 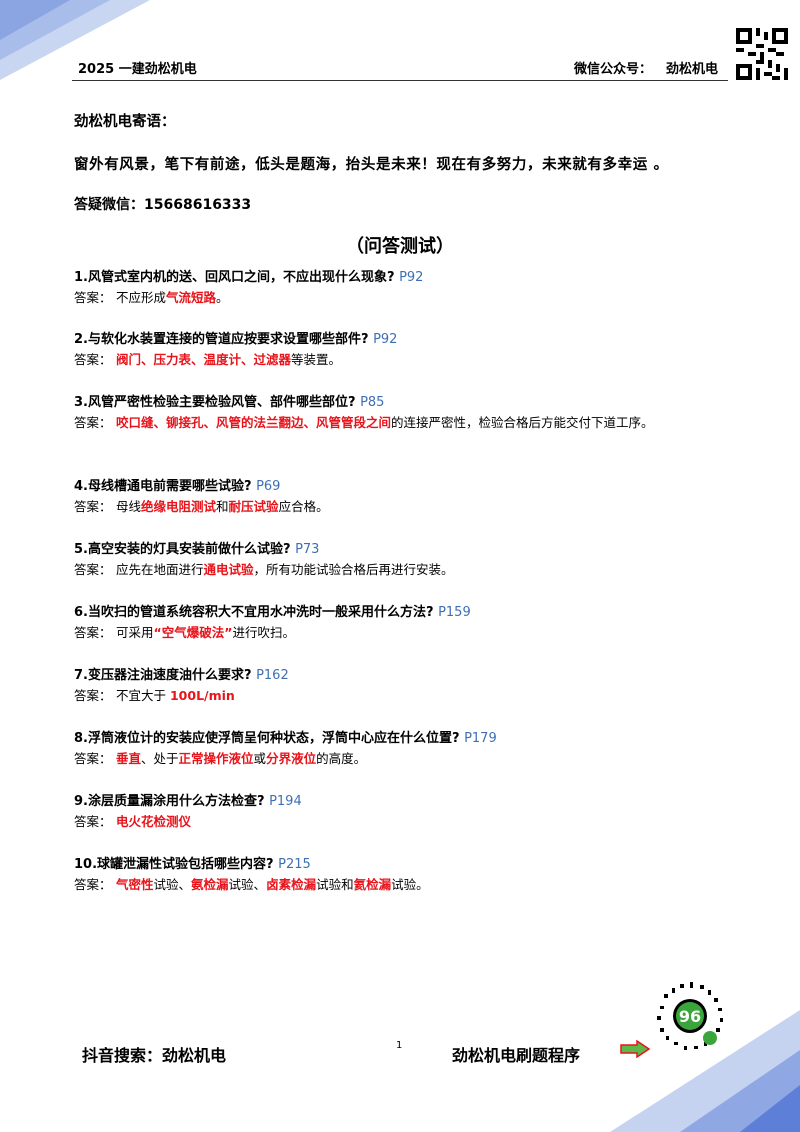 I want to click on question-text: 1.风管式室内机的送、回风口之间，不应出现什么现象? P92, so click(x=404, y=278).